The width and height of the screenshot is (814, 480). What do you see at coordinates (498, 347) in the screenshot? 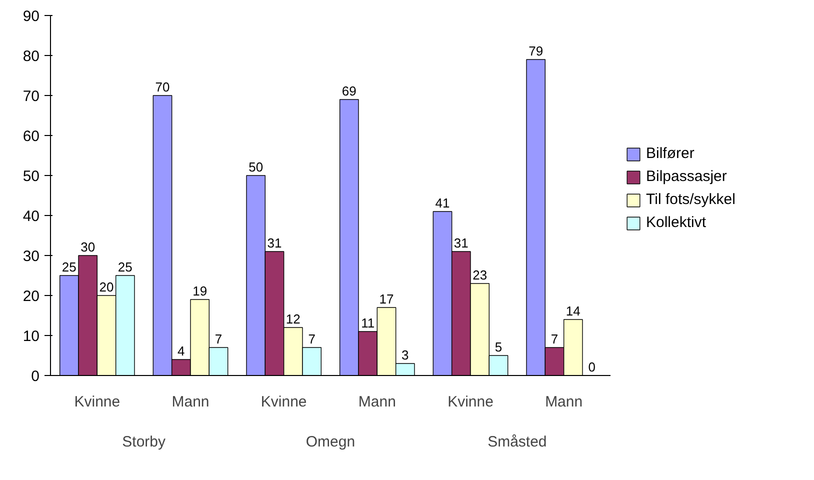
I see `data-label: 5` at bounding box center [498, 347].